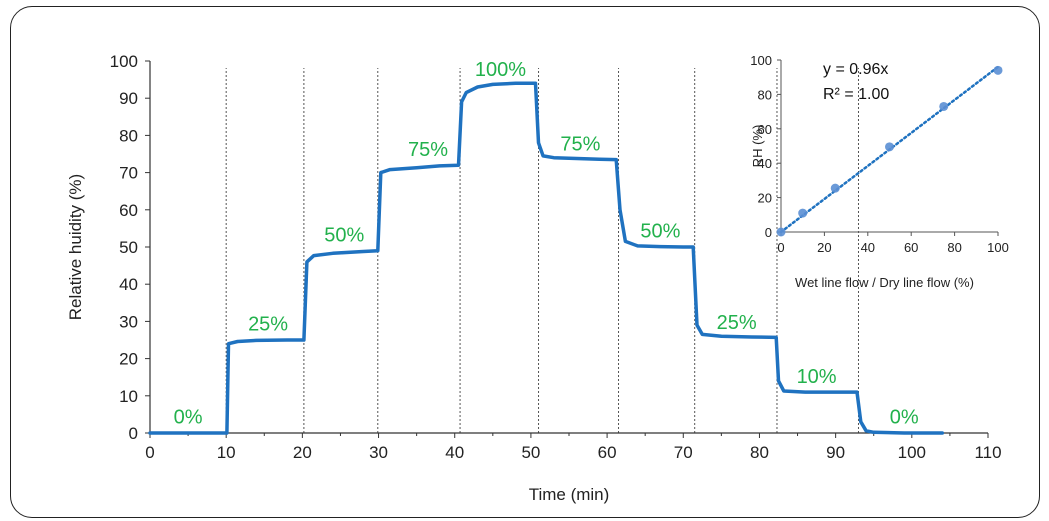 Image resolution: width=1049 pixels, height=521 pixels. I want to click on y-tick-label: 90, so click(128, 98).